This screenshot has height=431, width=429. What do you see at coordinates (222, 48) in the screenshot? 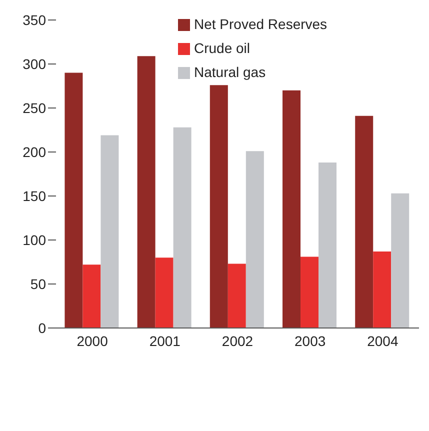
I see `legend-label: Crude oil` at bounding box center [222, 48].